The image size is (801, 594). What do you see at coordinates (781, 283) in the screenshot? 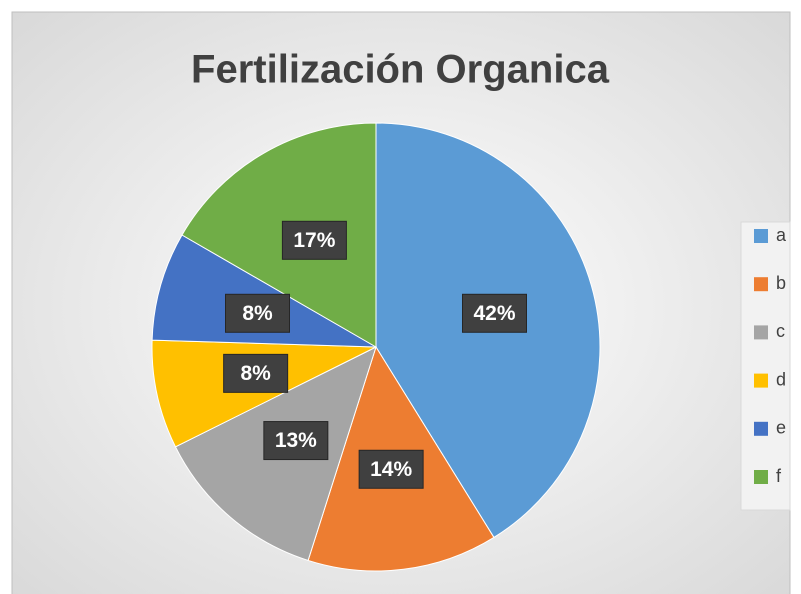
I see `legend-label: b` at bounding box center [781, 283].